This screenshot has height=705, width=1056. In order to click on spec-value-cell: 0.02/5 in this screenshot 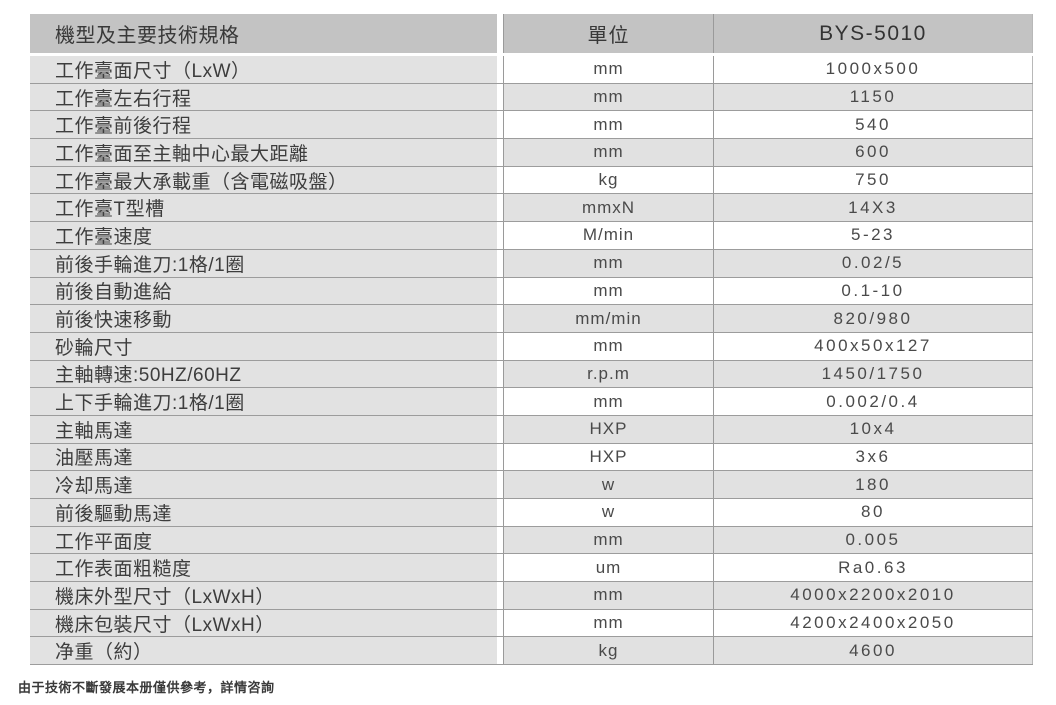, I will do `click(873, 263)`.